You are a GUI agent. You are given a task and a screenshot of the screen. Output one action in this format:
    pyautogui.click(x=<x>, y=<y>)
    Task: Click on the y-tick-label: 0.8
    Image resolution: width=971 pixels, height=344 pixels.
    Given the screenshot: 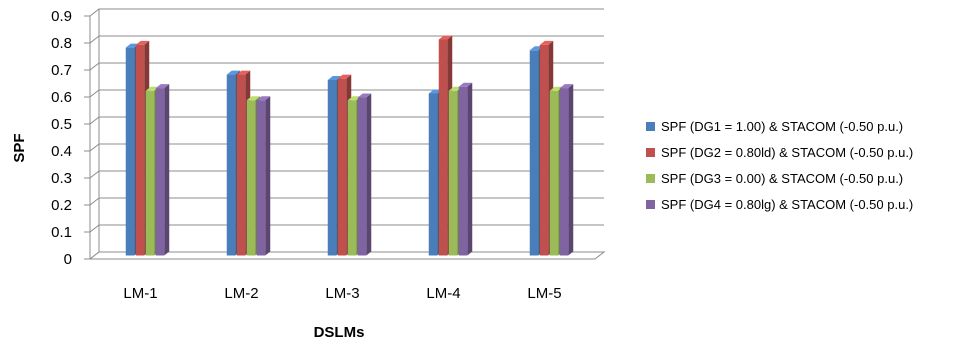 What is the action you would take?
    pyautogui.click(x=61, y=43)
    